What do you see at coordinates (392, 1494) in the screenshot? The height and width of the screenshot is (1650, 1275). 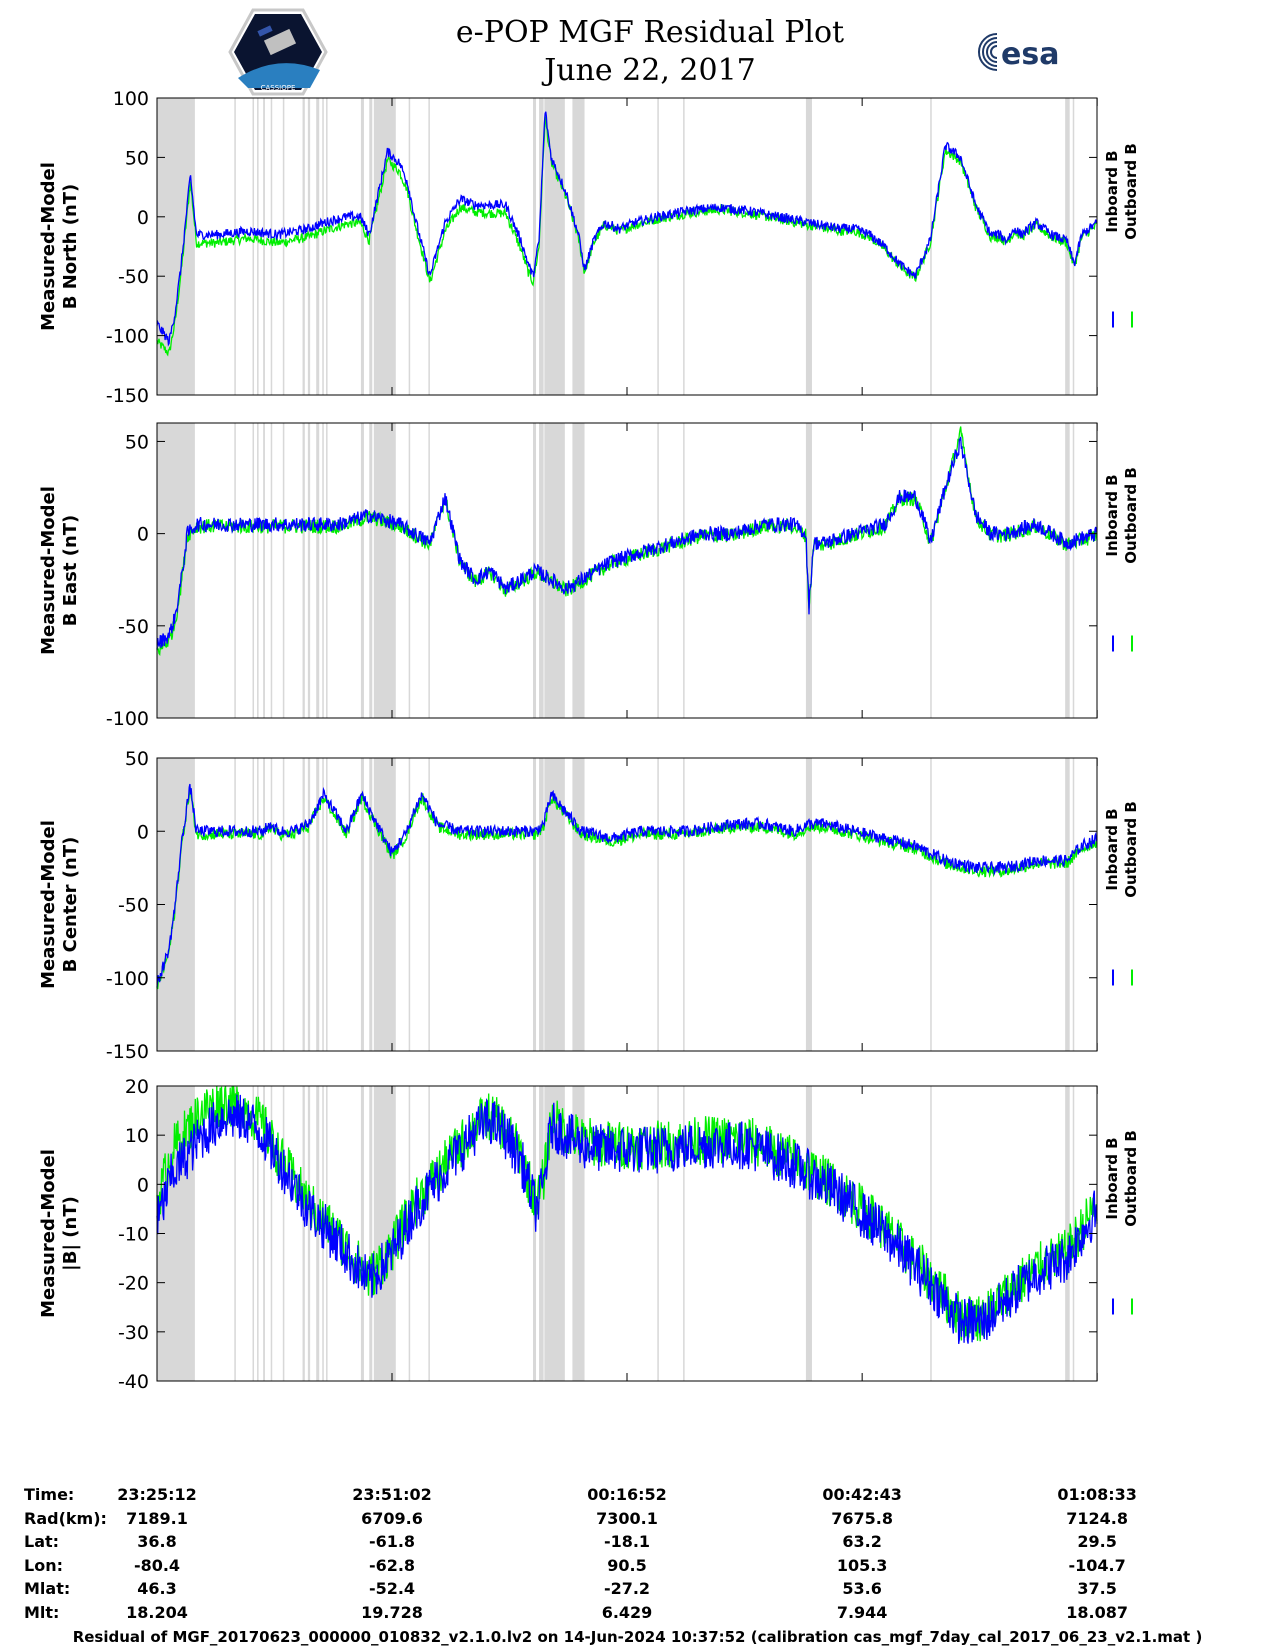 I see `info-cell: 23:51:02` at bounding box center [392, 1494].